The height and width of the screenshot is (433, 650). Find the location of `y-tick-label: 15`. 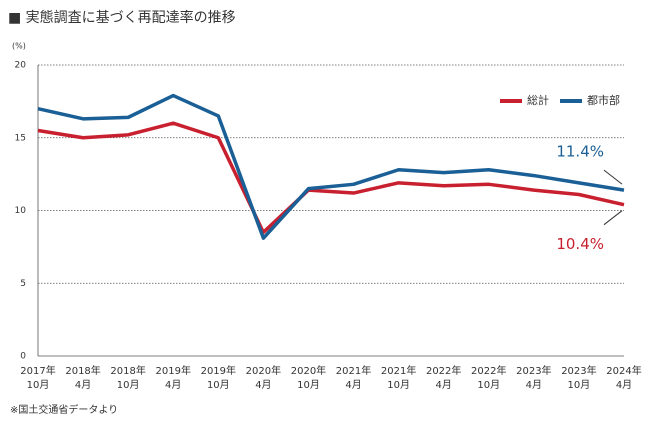

y-tick-label: 15 is located at coordinates (20, 138).